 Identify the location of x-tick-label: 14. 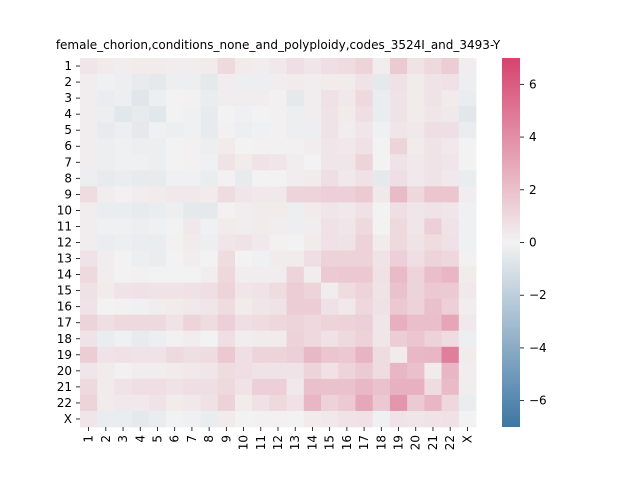
(312, 442).